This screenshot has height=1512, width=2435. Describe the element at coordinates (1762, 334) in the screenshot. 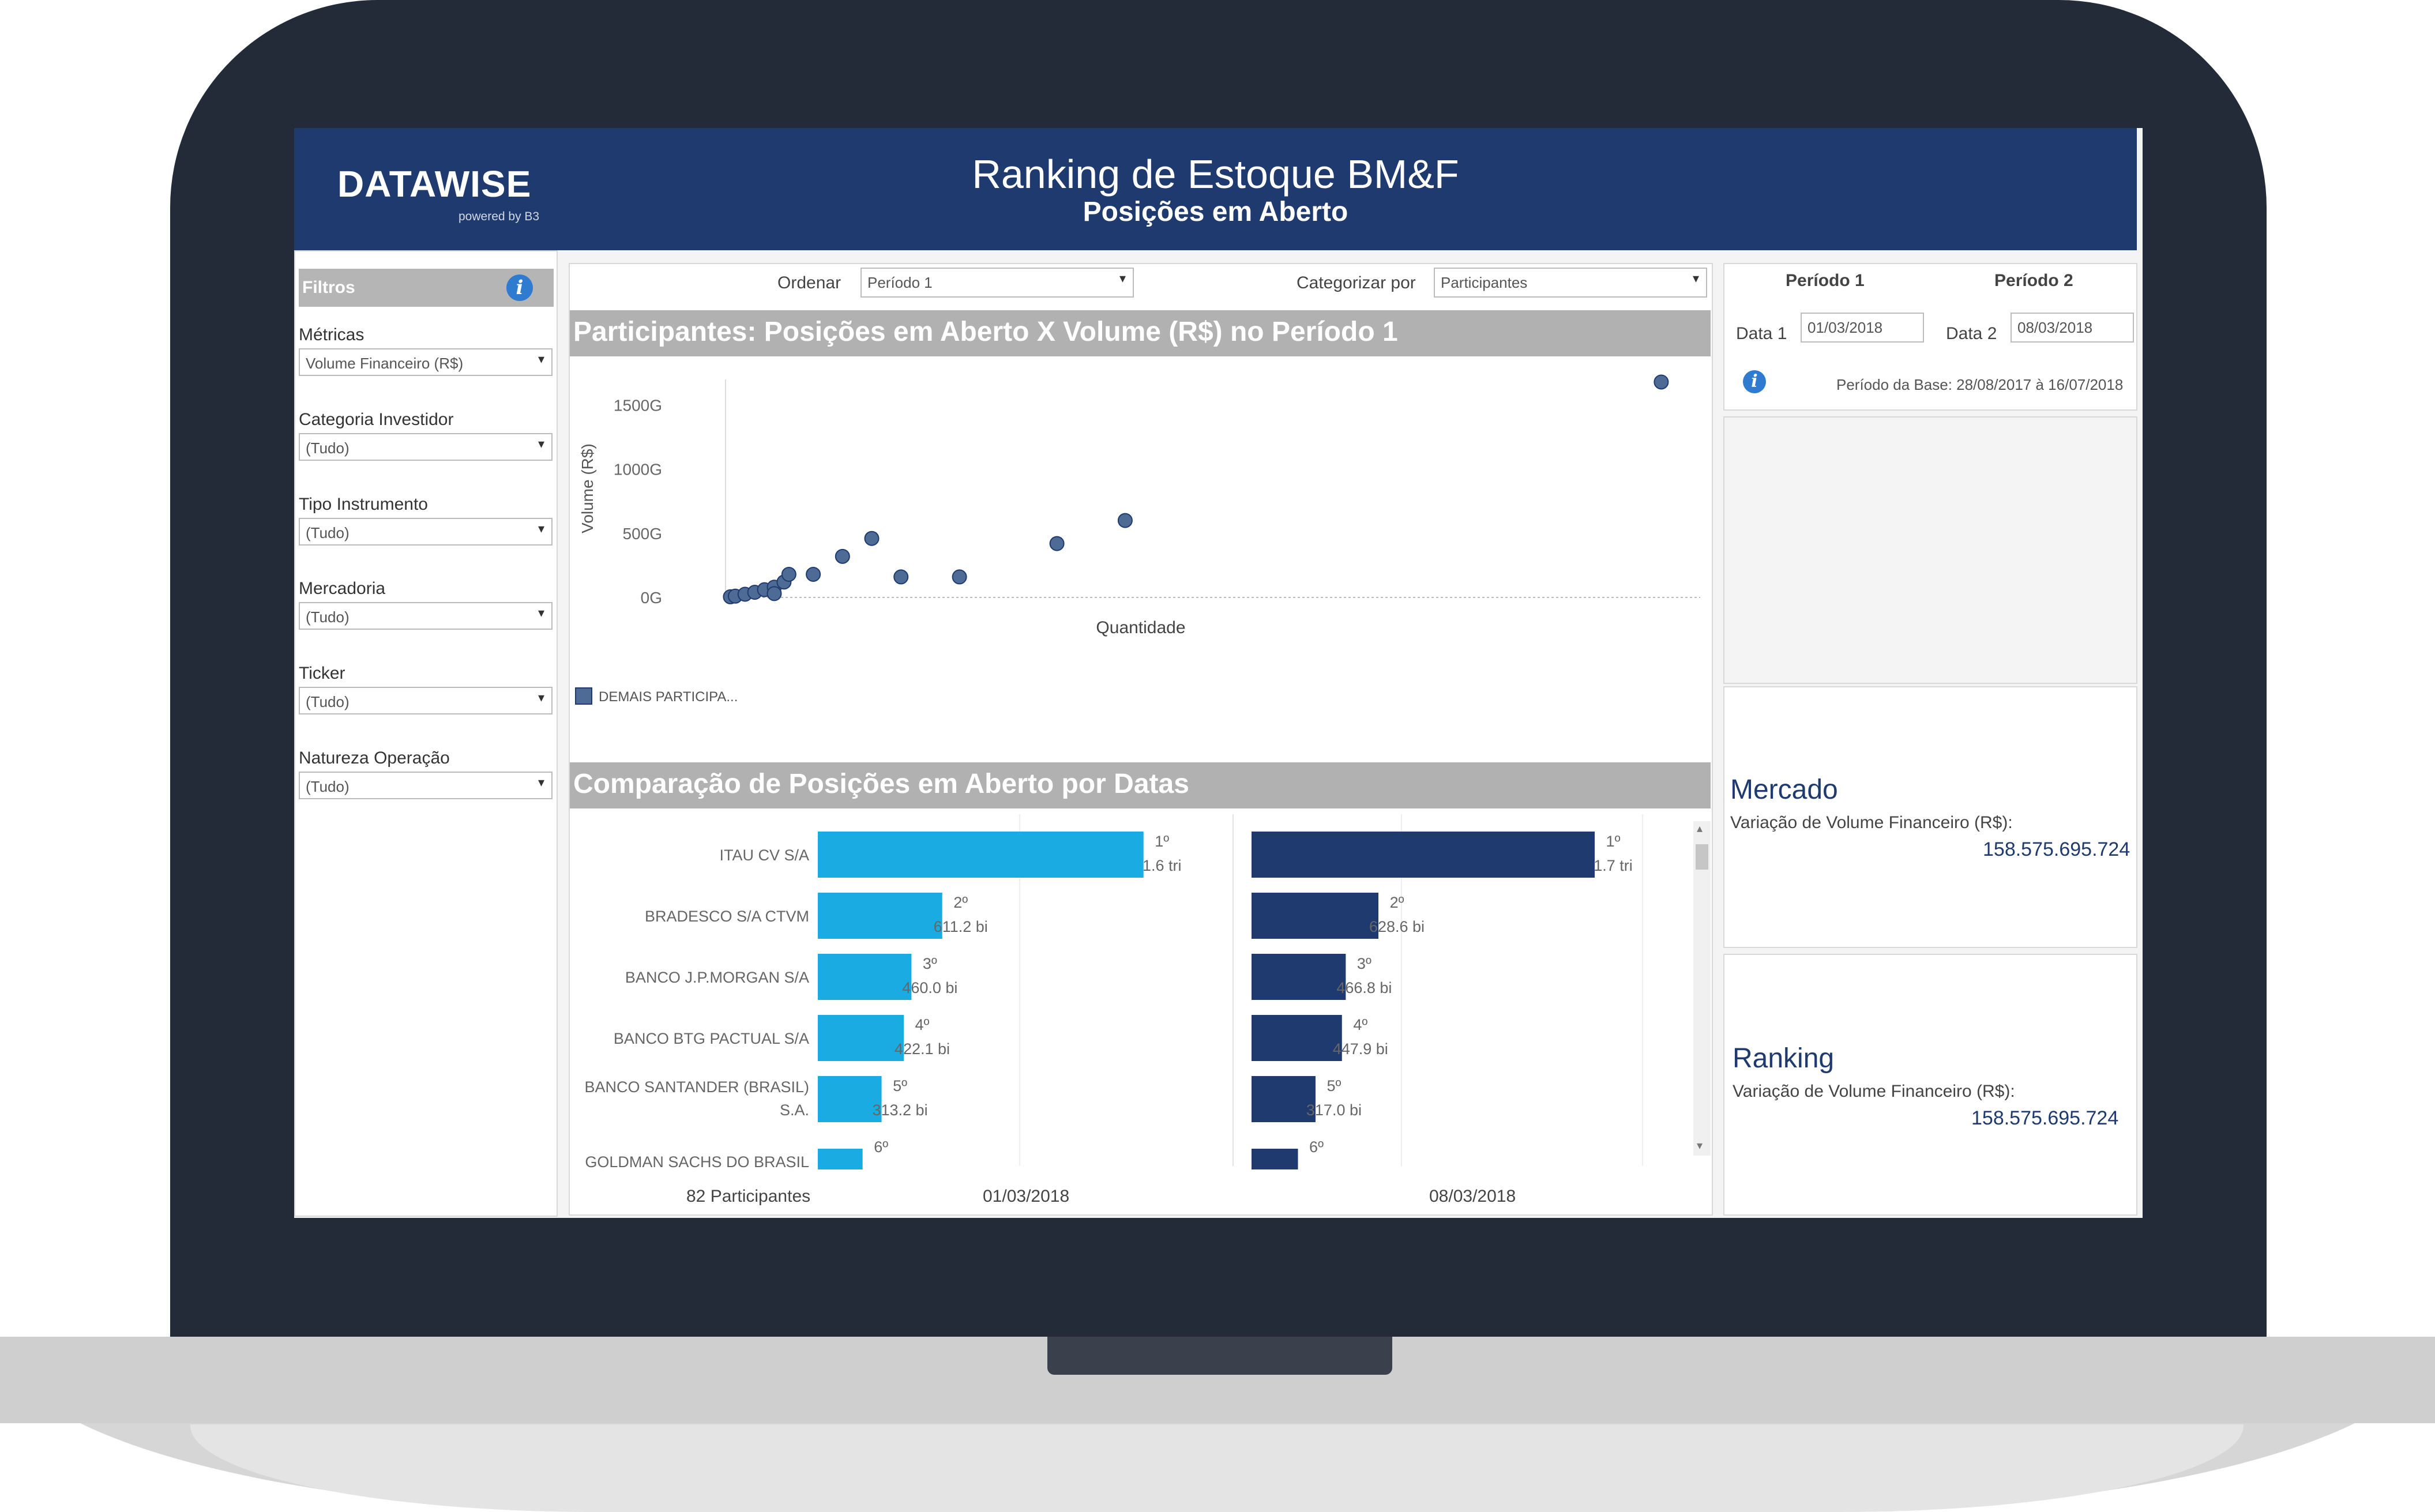

I see `date1-label: Data 1` at that location.